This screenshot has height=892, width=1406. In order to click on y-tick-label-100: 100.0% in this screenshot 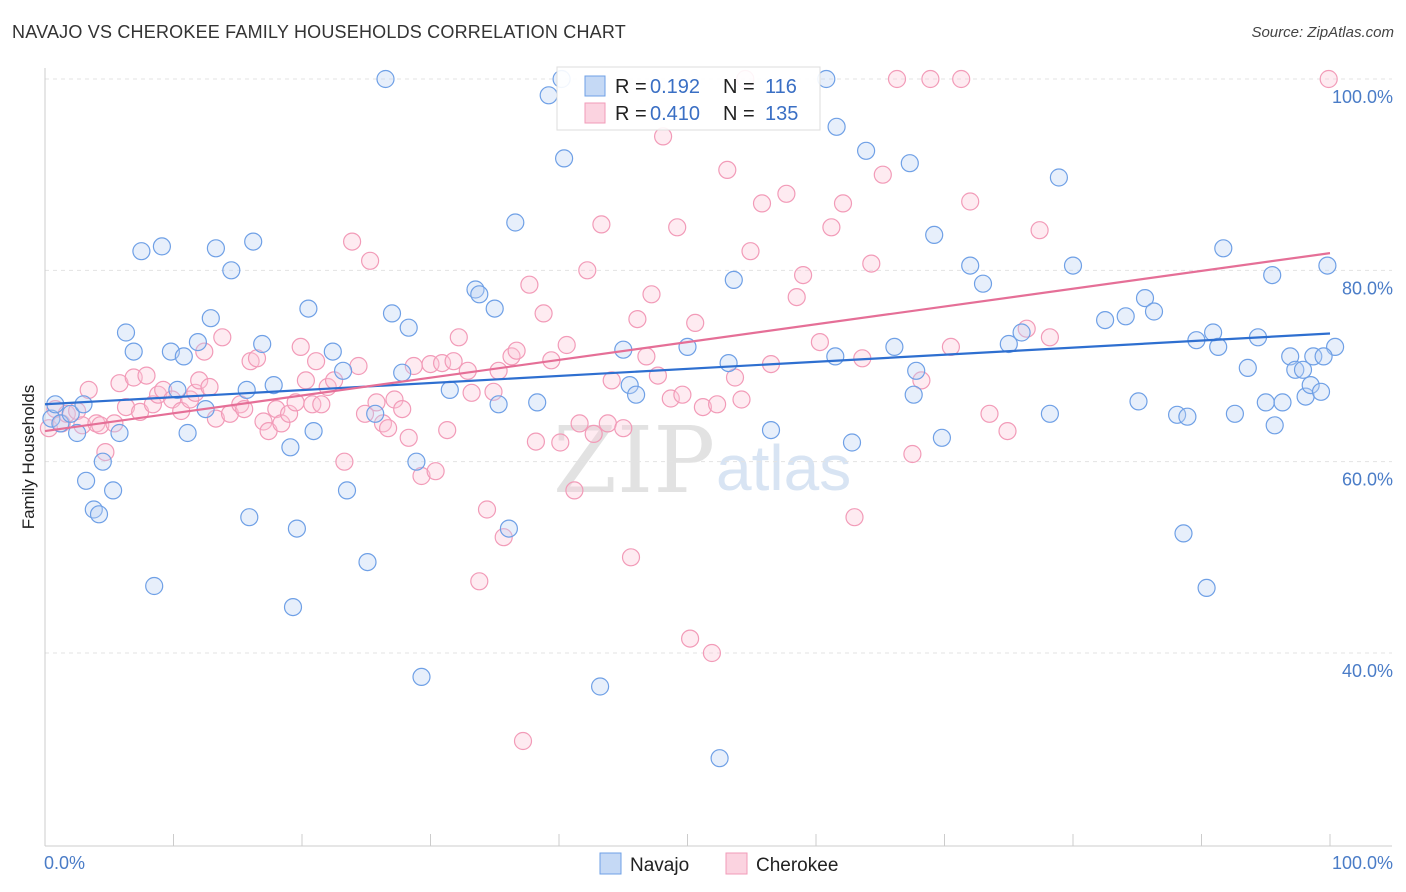, I will do `click(1362, 97)`.